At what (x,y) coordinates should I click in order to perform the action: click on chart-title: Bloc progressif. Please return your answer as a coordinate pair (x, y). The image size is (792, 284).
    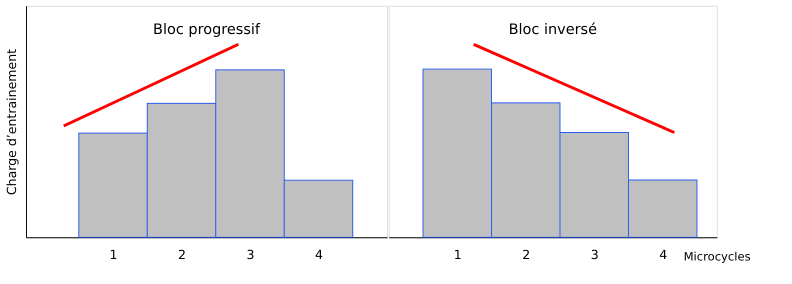
    Looking at the image, I should click on (207, 30).